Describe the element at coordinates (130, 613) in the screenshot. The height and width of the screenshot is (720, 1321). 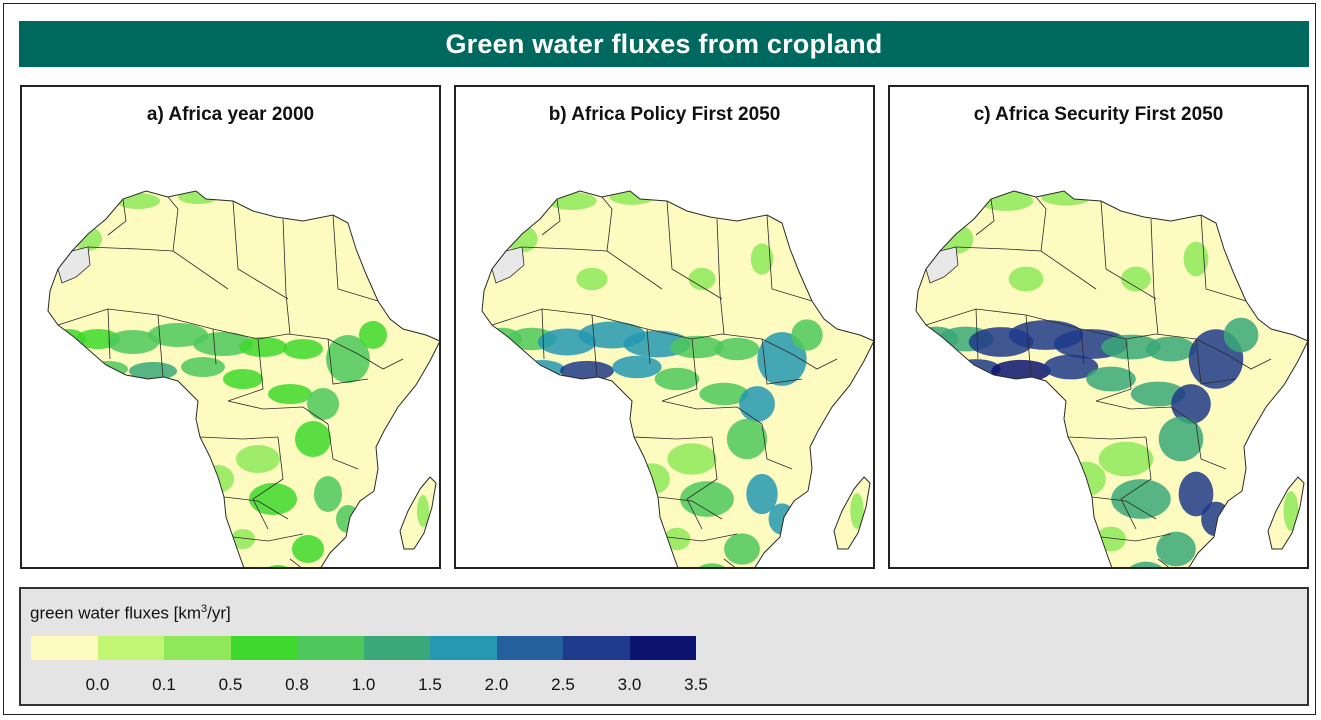
I see `legend-title: green water fluxes [km3/yr]` at that location.